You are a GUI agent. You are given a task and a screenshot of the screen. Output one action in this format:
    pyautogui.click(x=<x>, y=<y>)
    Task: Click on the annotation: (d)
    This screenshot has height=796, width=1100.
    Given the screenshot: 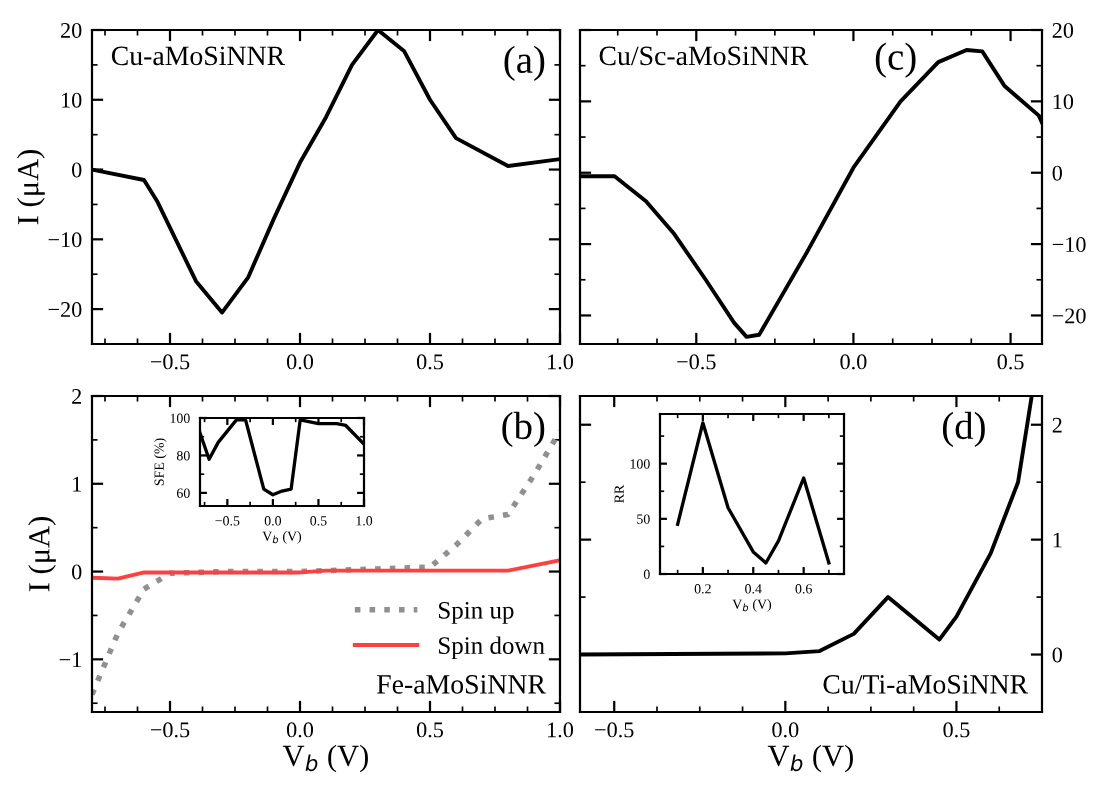 What is the action you would take?
    pyautogui.click(x=963, y=429)
    